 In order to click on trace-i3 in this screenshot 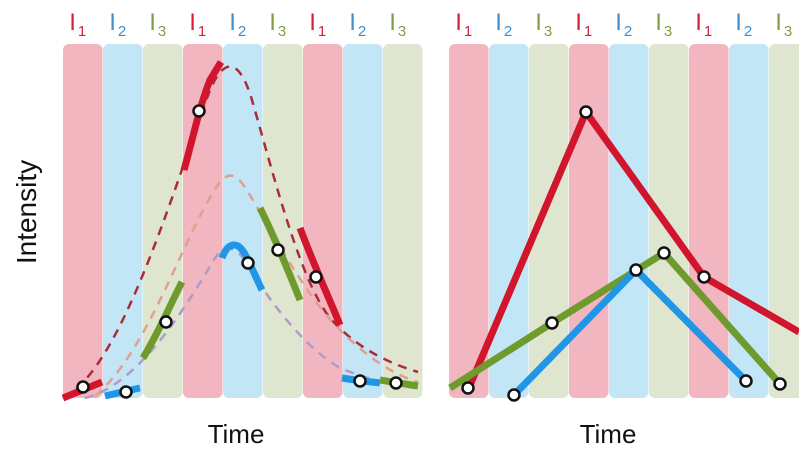, I will do `click(615, 320)`.